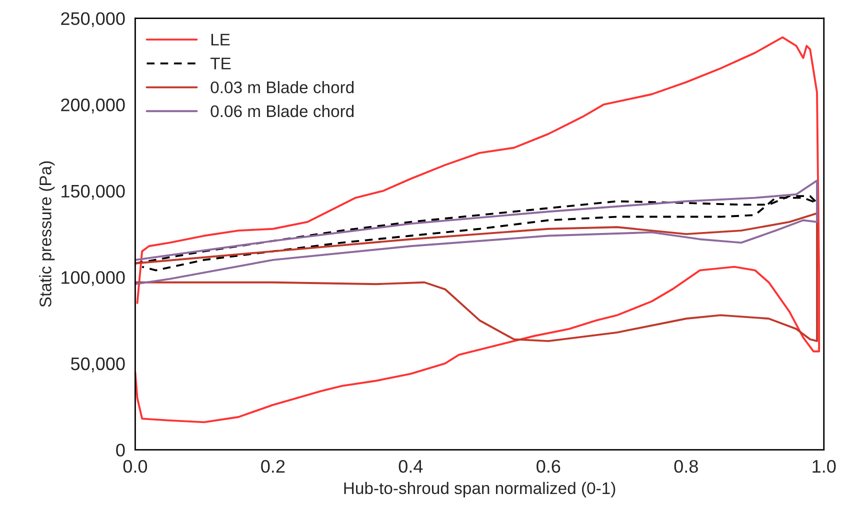 This screenshot has width=845, height=523. I want to click on legend-label: TE, so click(220, 64).